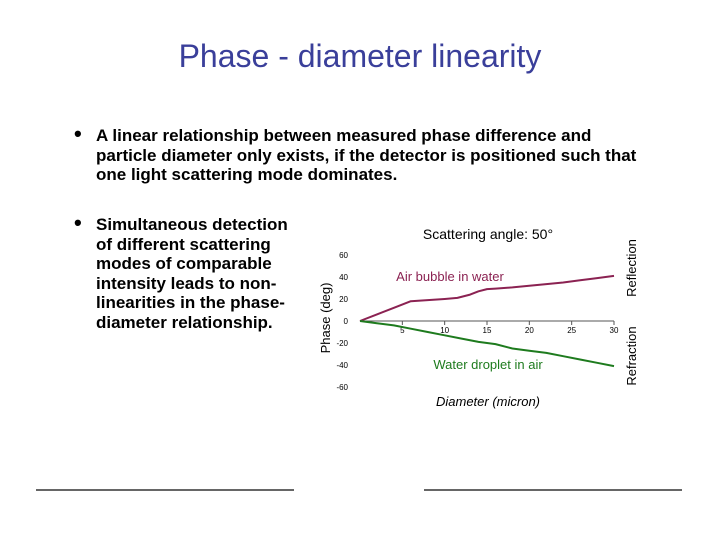 This screenshot has height=540, width=720. Describe the element at coordinates (488, 234) in the screenshot. I see `chart-title: Scattering angle: 50°` at that location.